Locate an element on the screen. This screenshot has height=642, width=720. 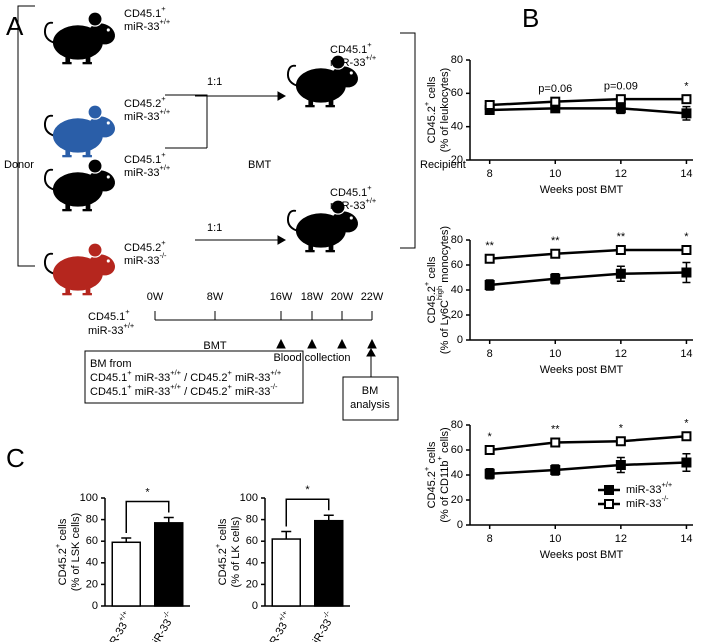
label: (% of CD11b+ cells) is located at coordinates (442, 474).